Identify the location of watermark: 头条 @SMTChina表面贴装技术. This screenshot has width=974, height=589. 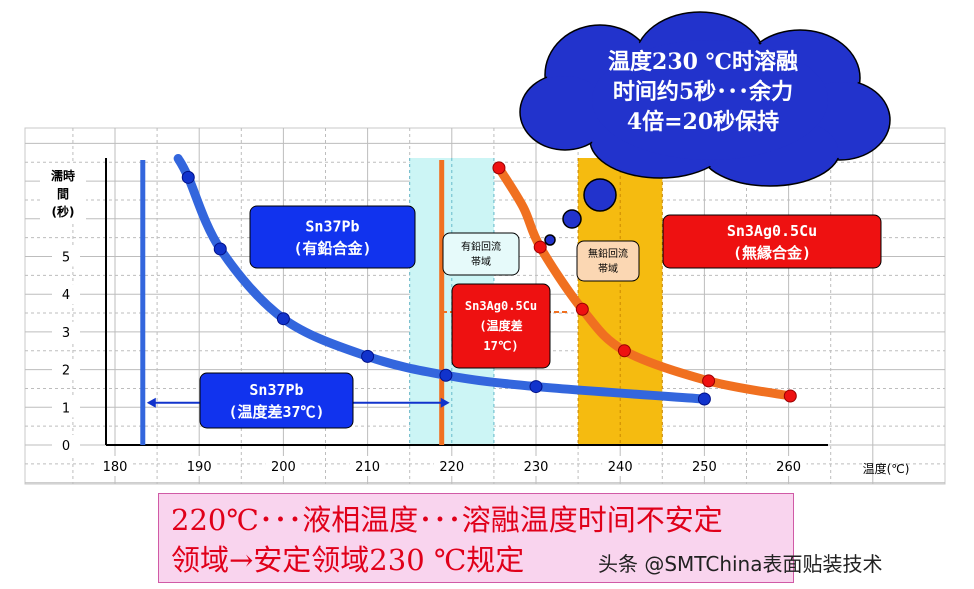
(740, 564).